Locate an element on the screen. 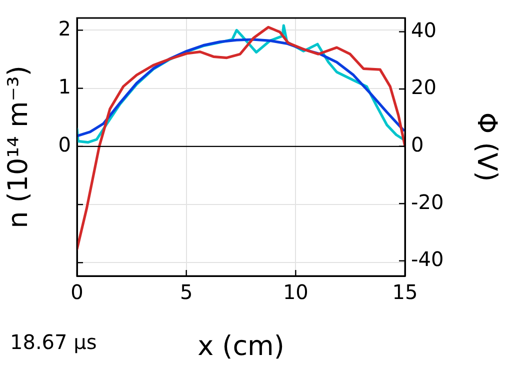 The image size is (505, 368). y-axis-title: n (10¹⁴ m⁻³) is located at coordinates (18, 147).